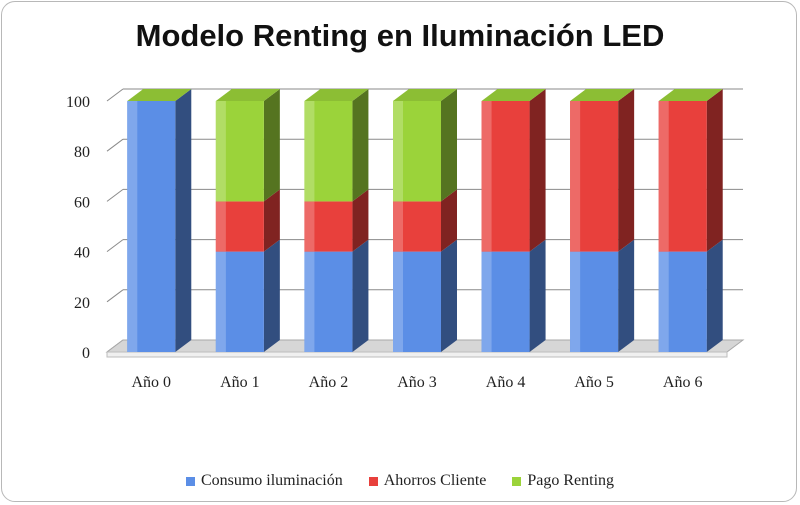  Describe the element at coordinates (240, 382) in the screenshot. I see `x-tick-label: Año 1` at that location.